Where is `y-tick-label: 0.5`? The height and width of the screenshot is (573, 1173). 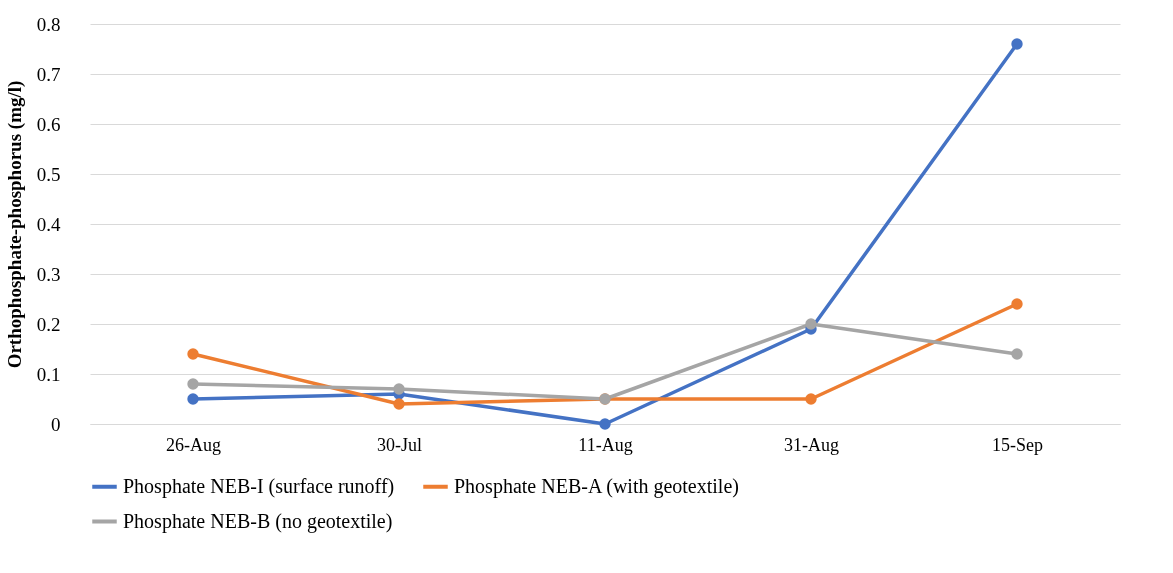 y-tick-label: 0.5 is located at coordinates (48, 174).